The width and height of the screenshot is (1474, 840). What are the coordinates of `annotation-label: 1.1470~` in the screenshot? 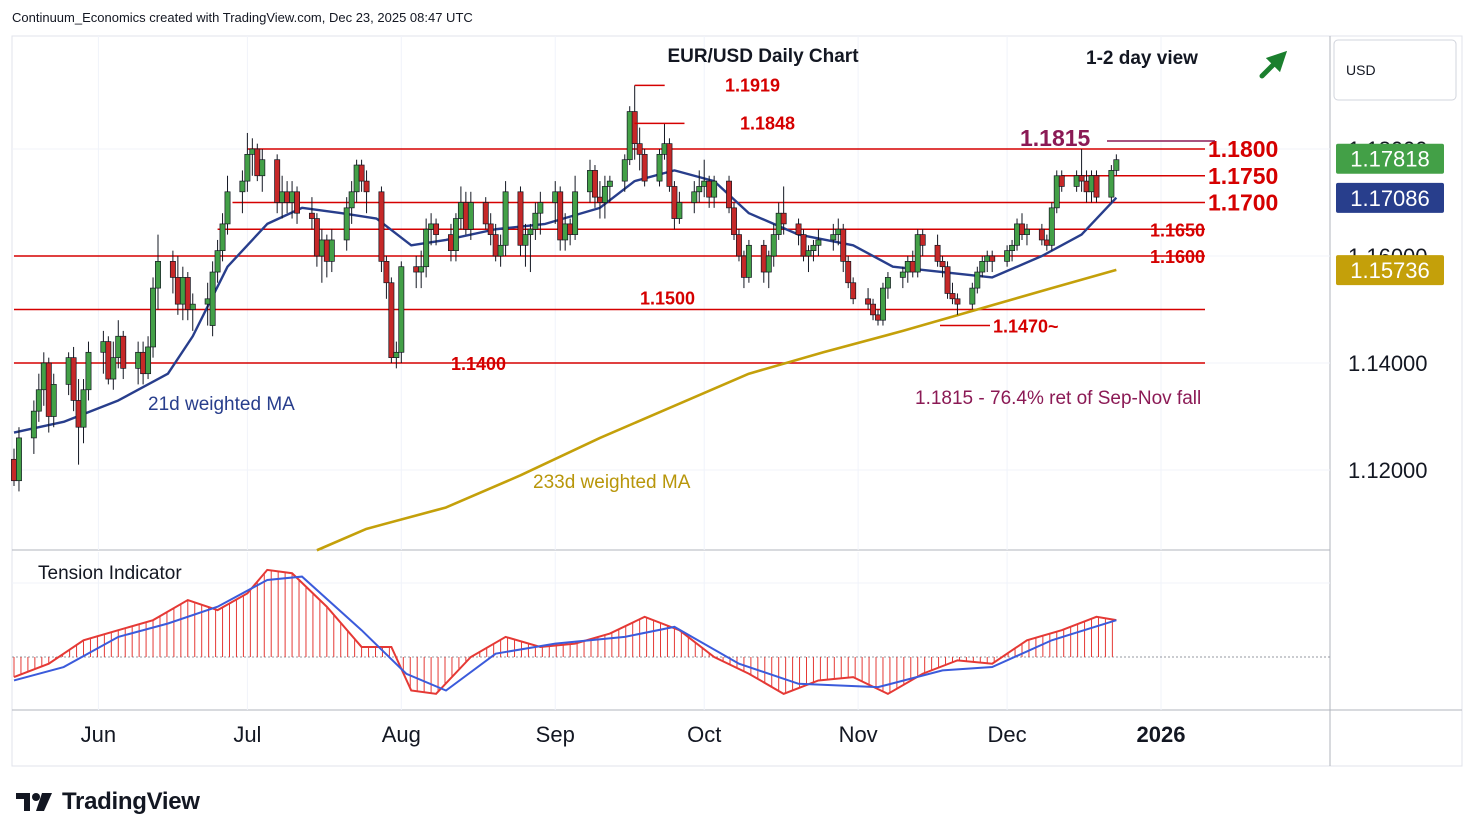 It's located at (1026, 327).